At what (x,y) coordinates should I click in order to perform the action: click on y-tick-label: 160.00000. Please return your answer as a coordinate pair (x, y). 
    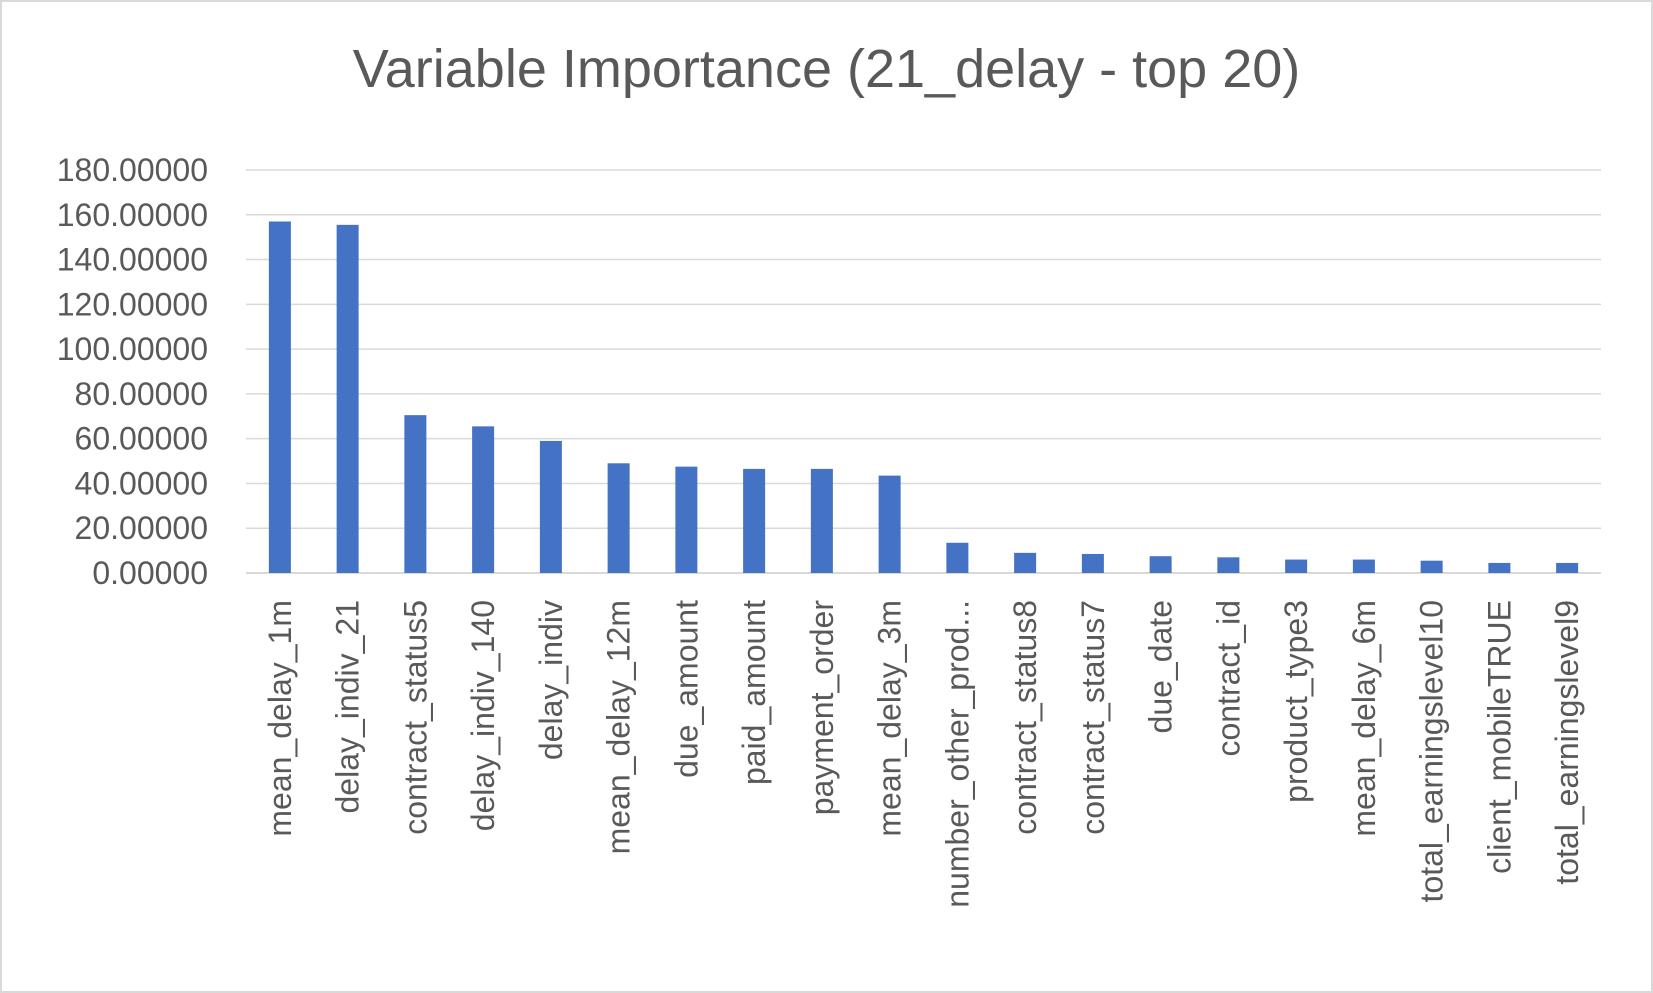
    Looking at the image, I should click on (132, 215).